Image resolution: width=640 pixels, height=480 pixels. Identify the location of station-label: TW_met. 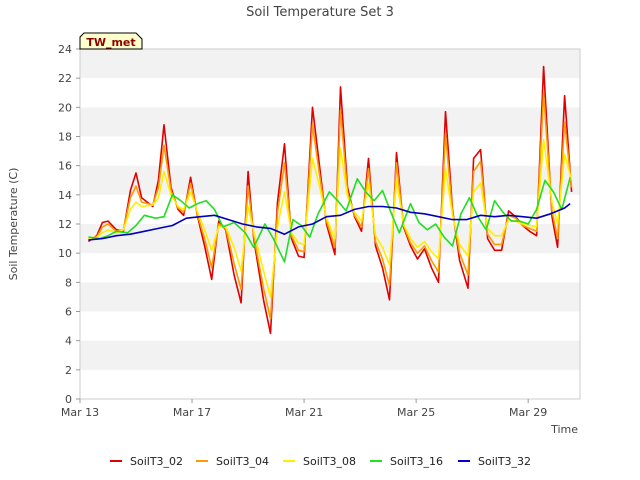
(110, 42).